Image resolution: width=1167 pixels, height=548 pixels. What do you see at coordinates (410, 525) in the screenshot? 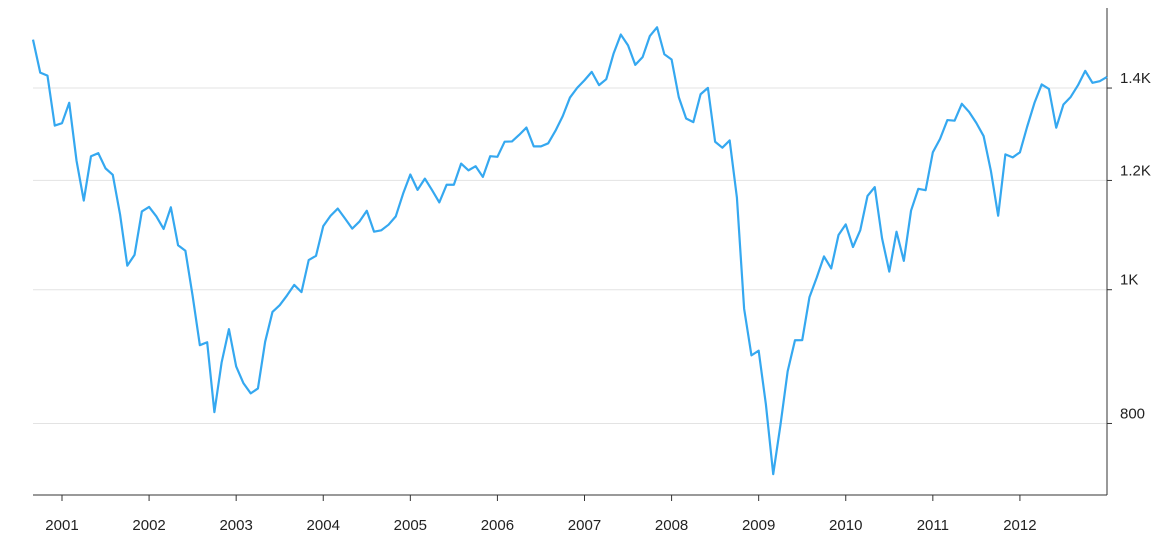
I see `x-tick-label: 2005` at bounding box center [410, 525].